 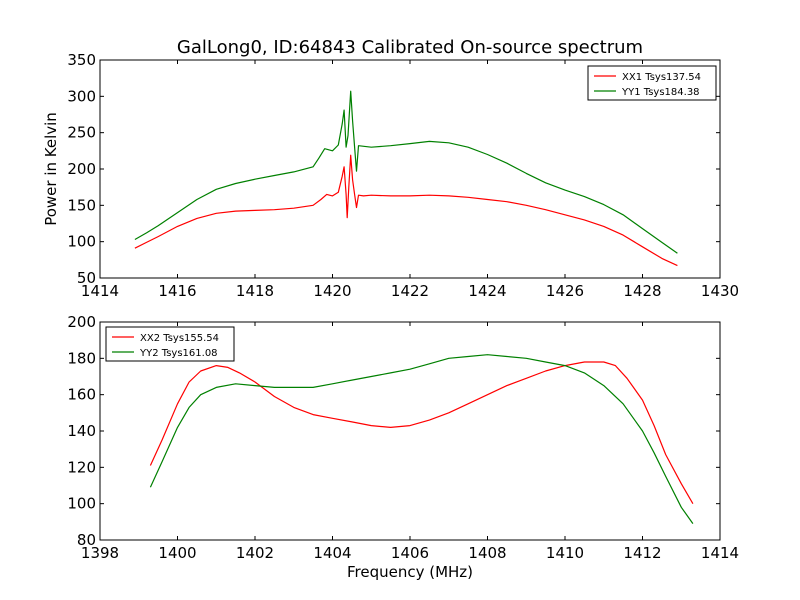 I want to click on top-x-tick-label: 1420, so click(x=332, y=291).